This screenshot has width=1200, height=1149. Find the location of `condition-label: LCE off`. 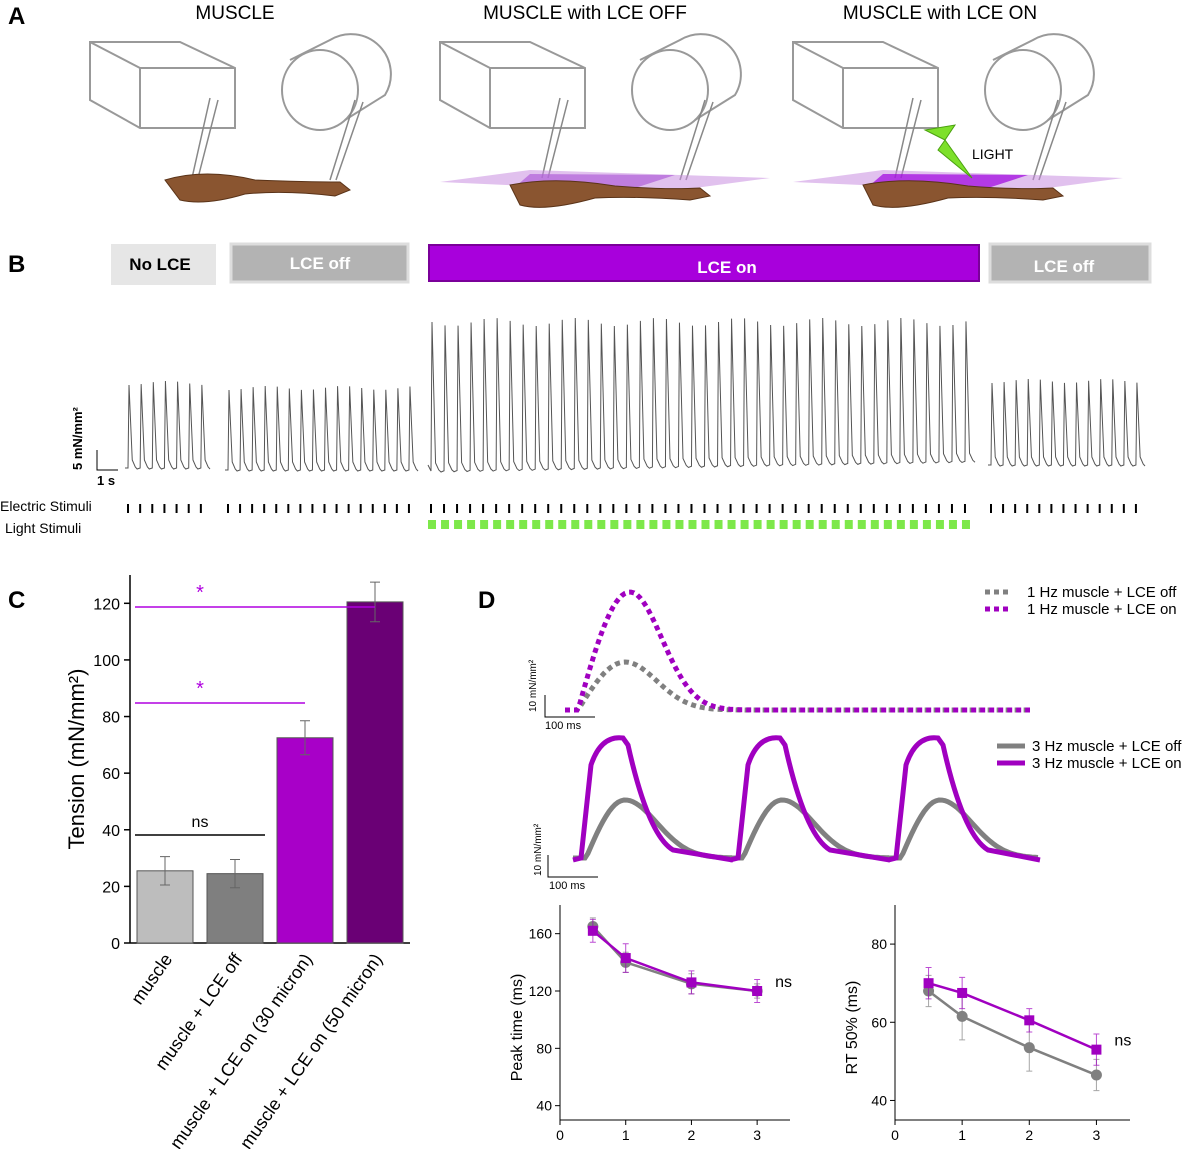

condition-label: LCE off is located at coordinates (320, 263).